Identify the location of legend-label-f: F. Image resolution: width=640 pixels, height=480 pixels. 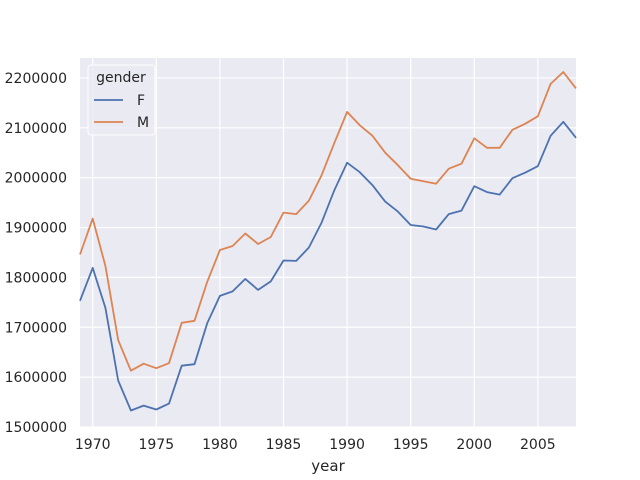
(141, 101).